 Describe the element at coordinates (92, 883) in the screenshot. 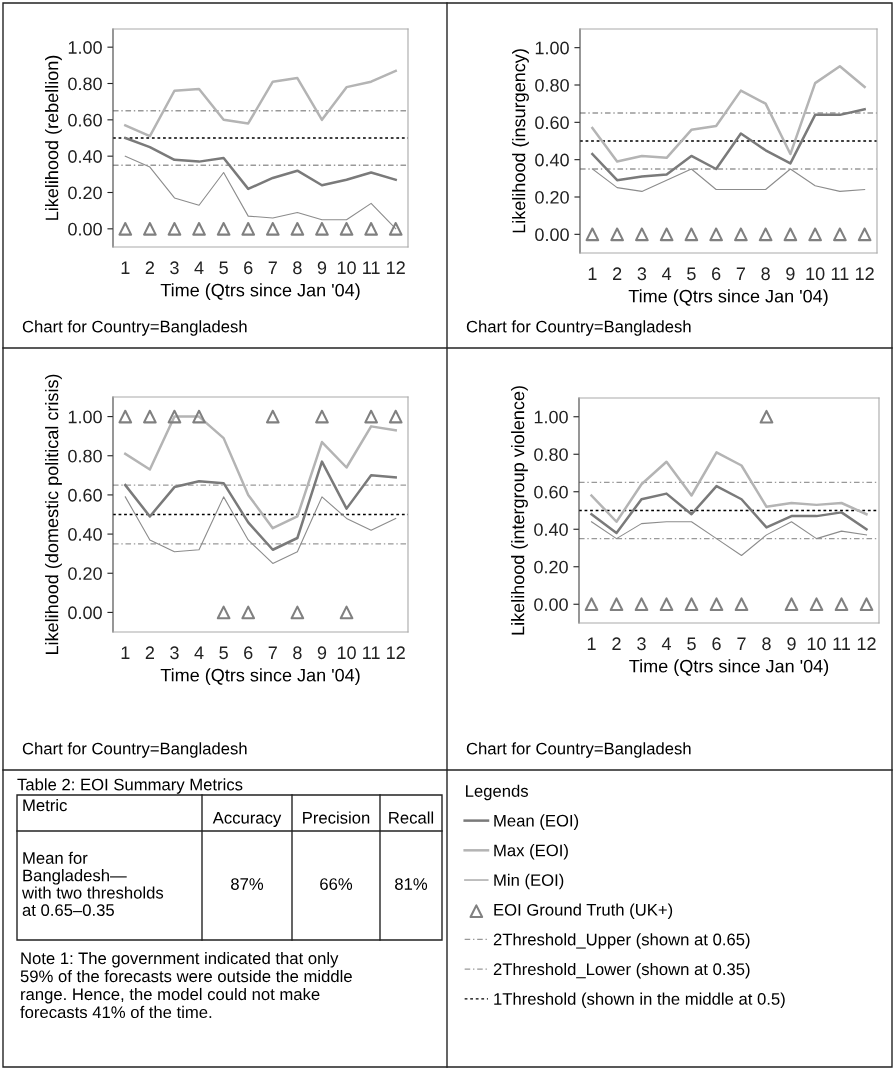

I see `text: Mean for Bangladesh— with two thresholds at 0.65–0.35` at that location.